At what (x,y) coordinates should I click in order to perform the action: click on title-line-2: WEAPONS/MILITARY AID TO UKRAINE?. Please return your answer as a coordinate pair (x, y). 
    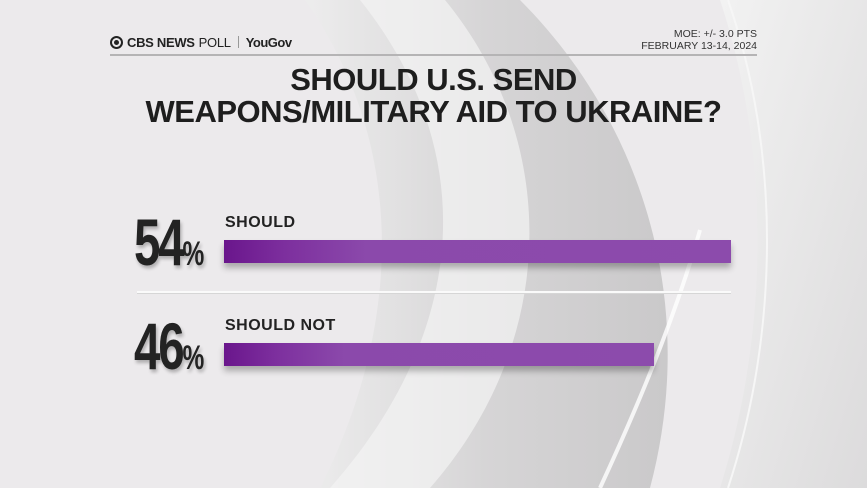
    Looking at the image, I should click on (433, 111).